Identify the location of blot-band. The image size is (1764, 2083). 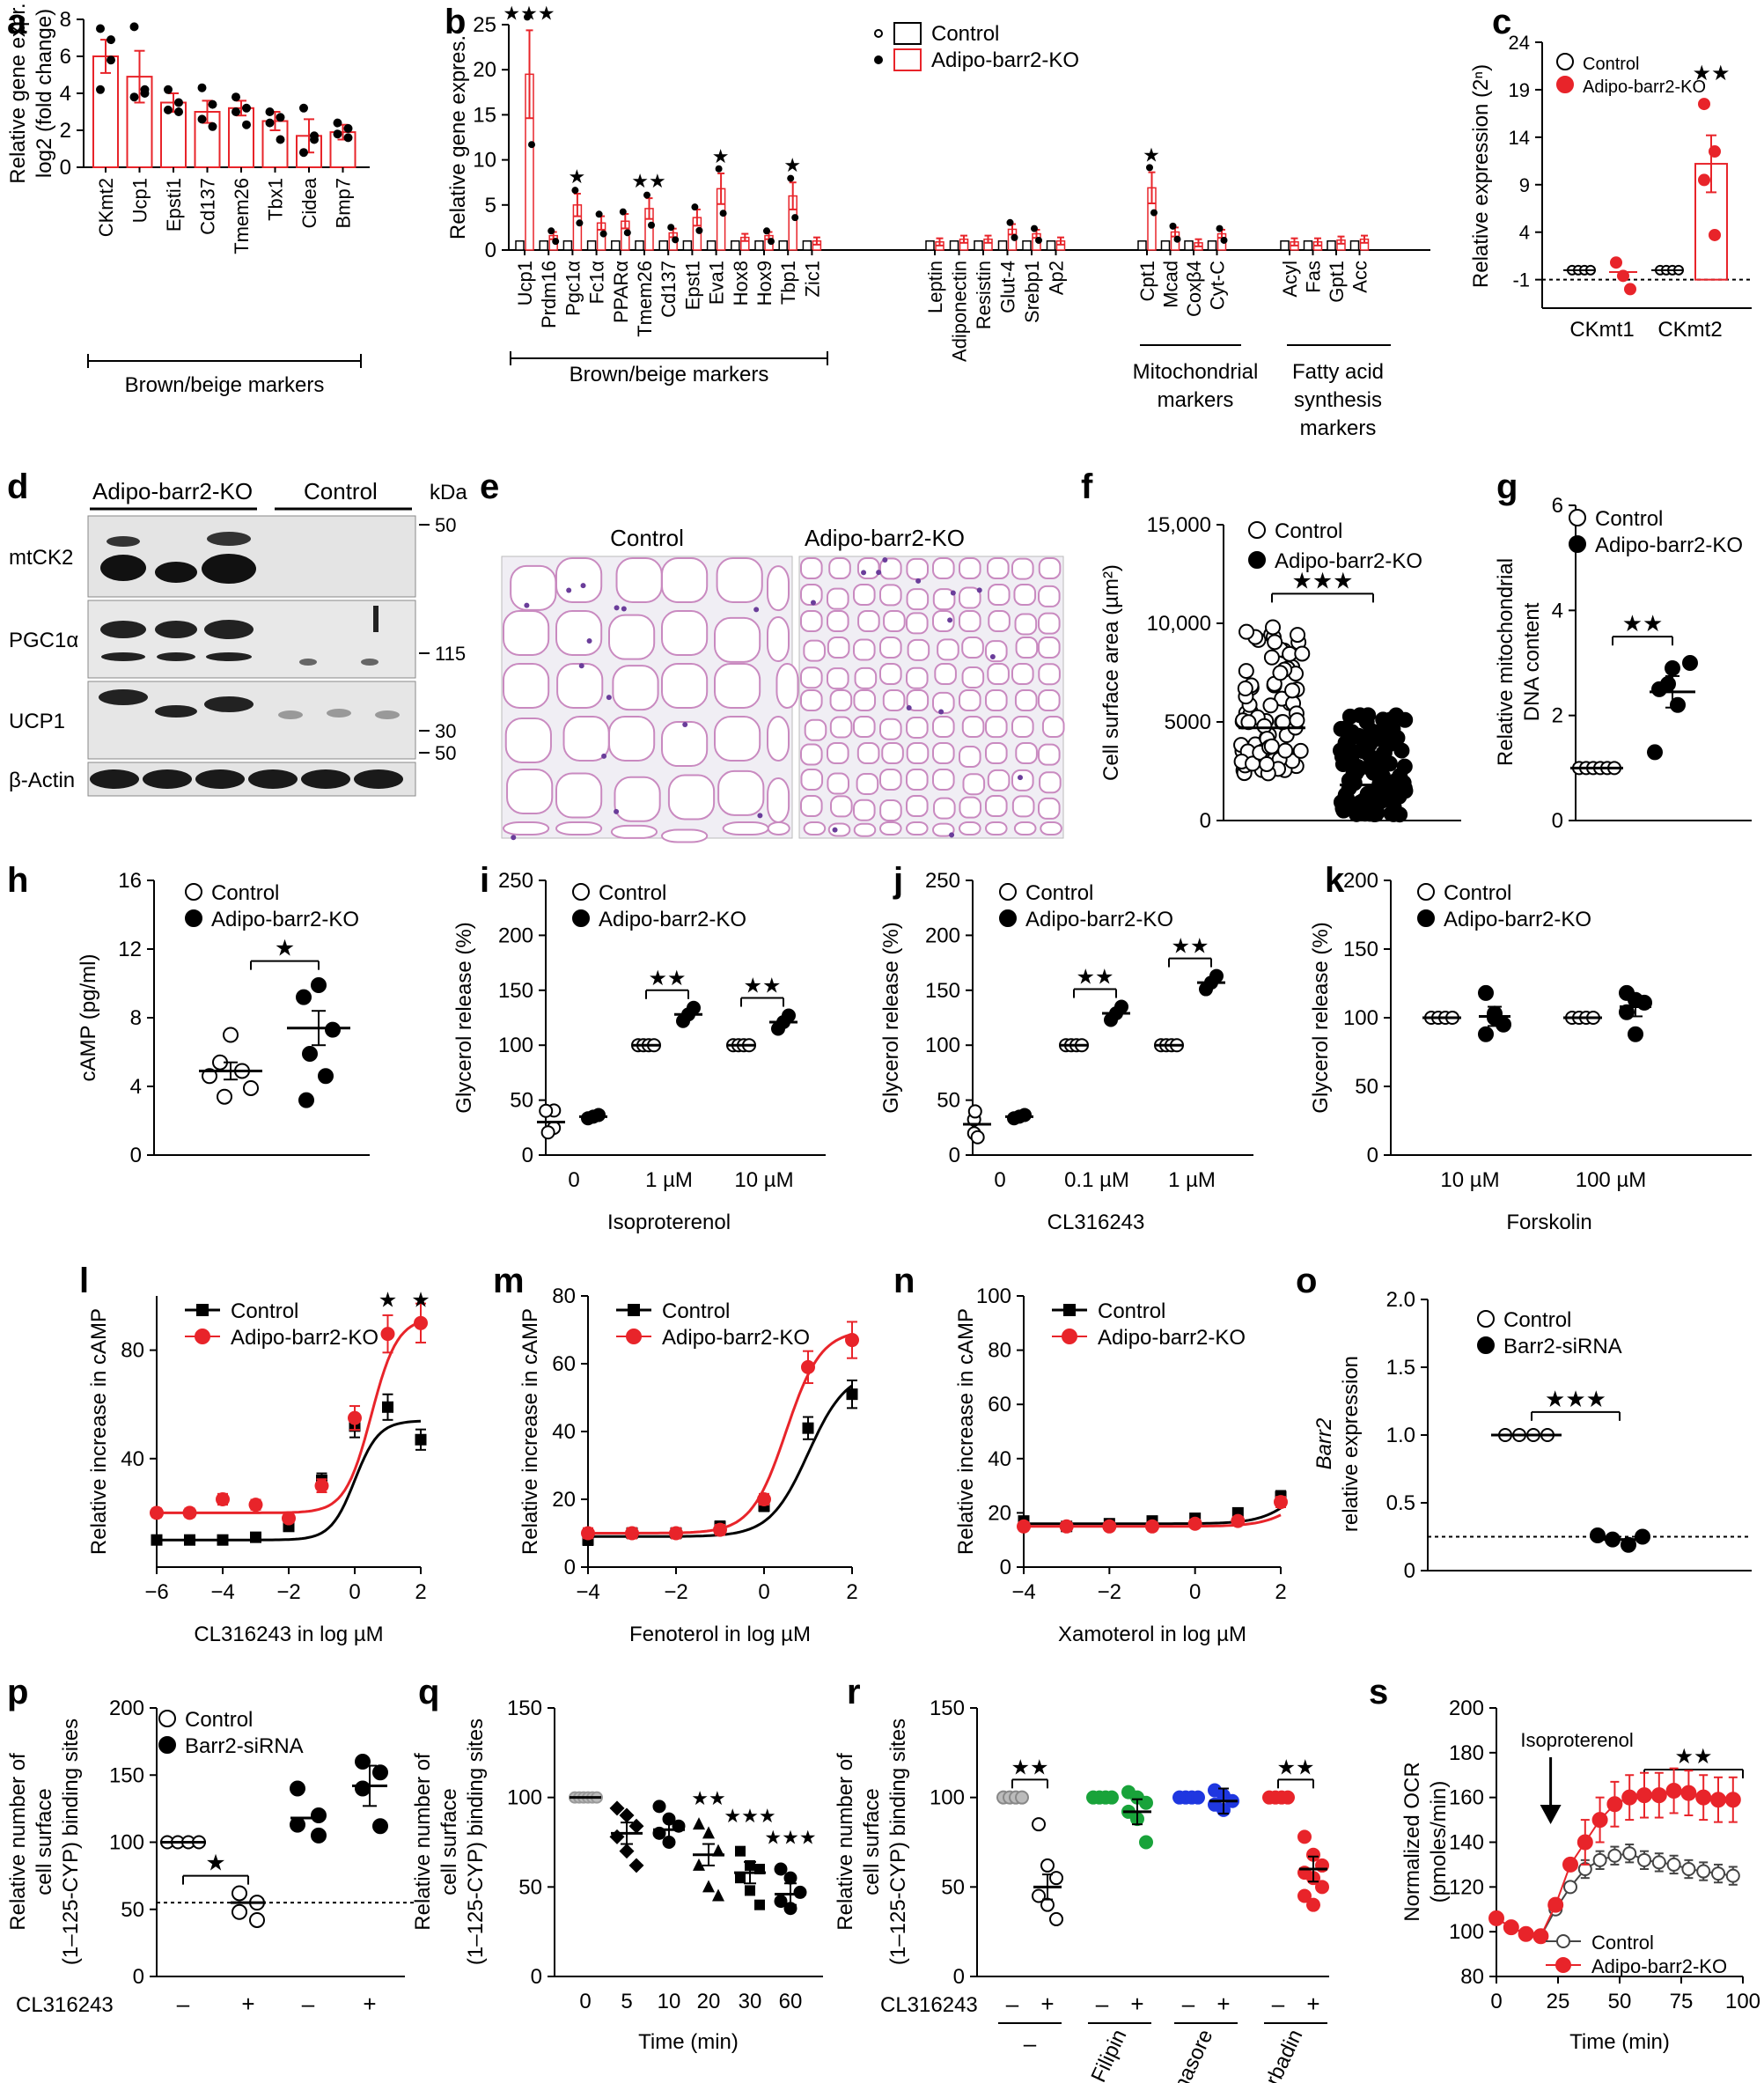
(229, 656).